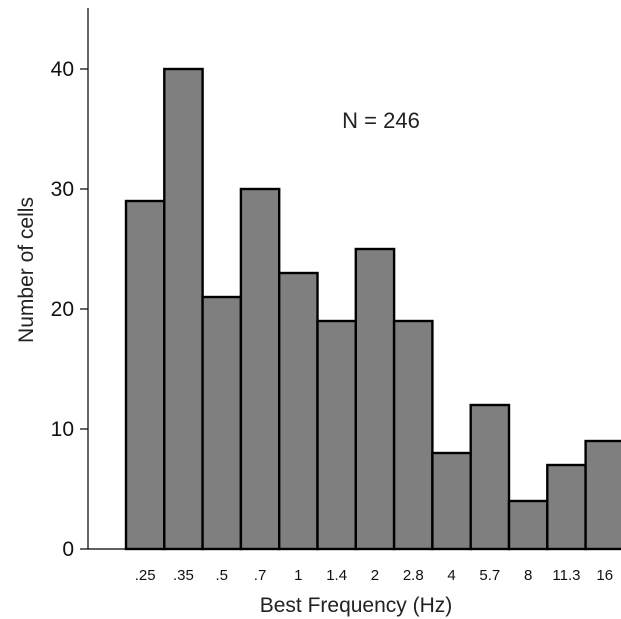  I want to click on bar-11.3, so click(566, 507).